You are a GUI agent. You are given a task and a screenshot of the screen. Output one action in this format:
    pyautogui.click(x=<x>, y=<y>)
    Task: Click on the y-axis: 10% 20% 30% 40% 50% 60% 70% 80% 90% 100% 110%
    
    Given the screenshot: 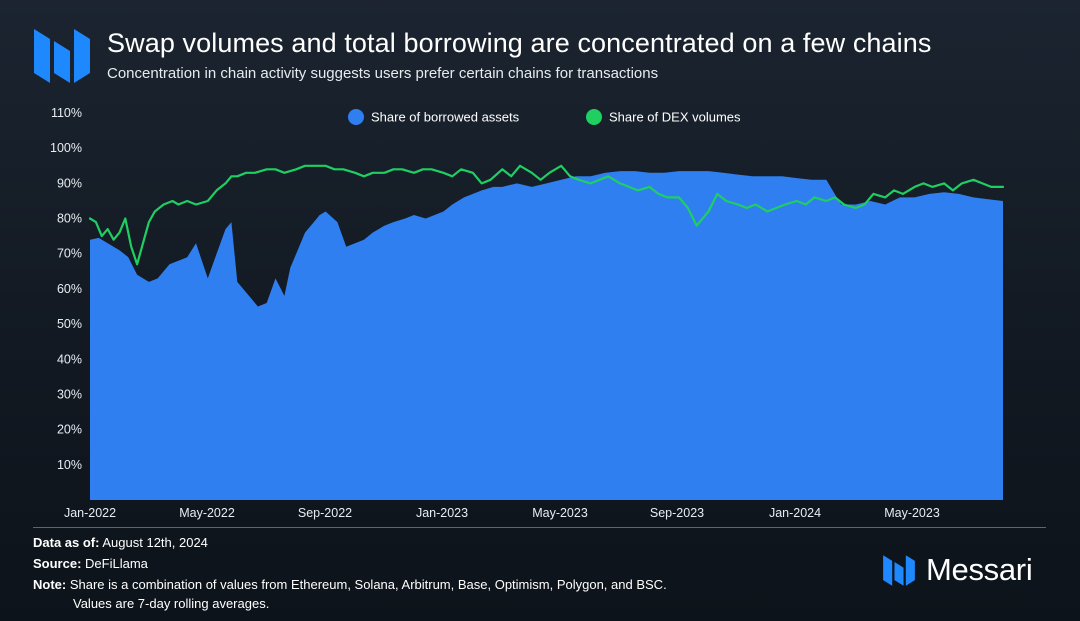 What is the action you would take?
    pyautogui.click(x=66, y=289)
    